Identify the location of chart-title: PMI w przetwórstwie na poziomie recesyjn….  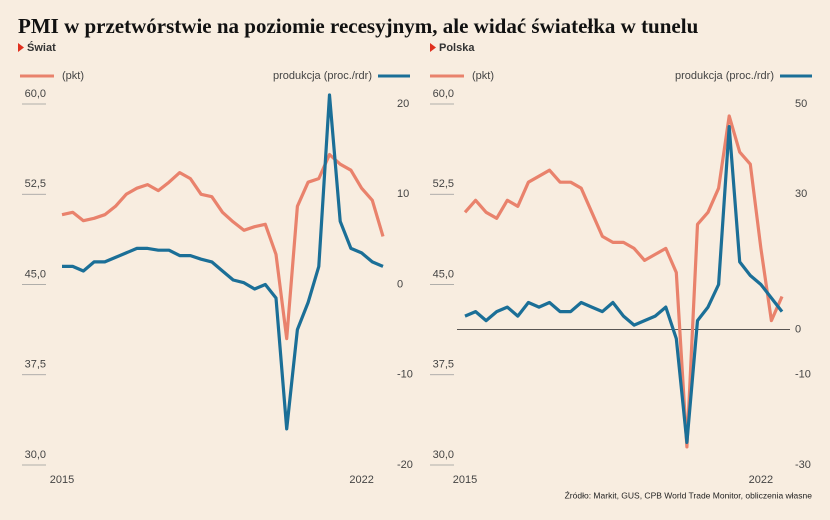
(358, 26).